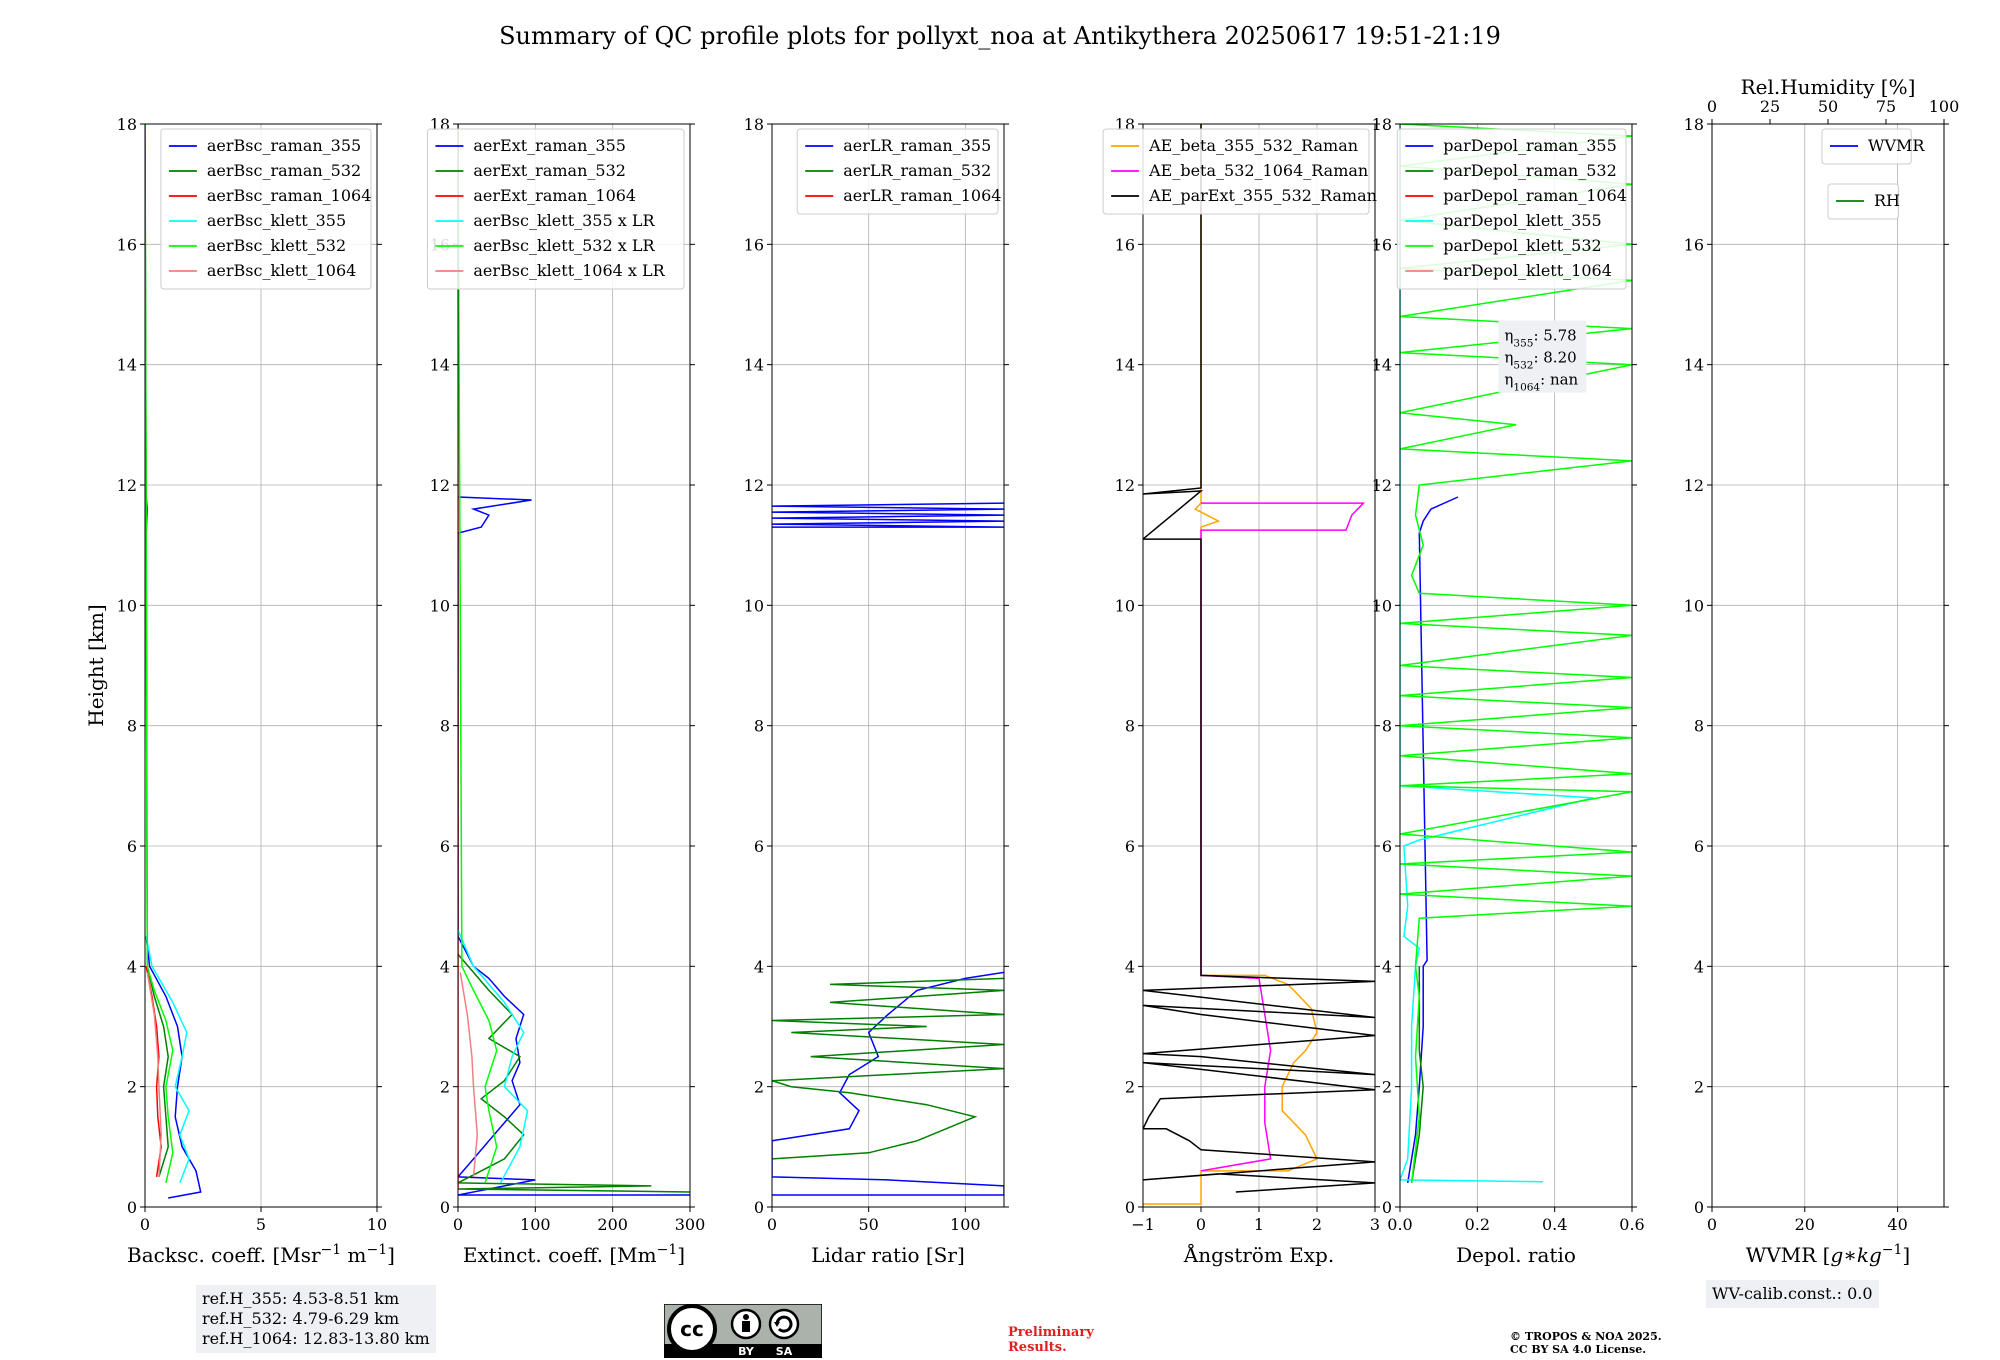 The width and height of the screenshot is (2000, 1360). What do you see at coordinates (1037, 1347) in the screenshot?
I see `preliminary-line-2: Results.` at bounding box center [1037, 1347].